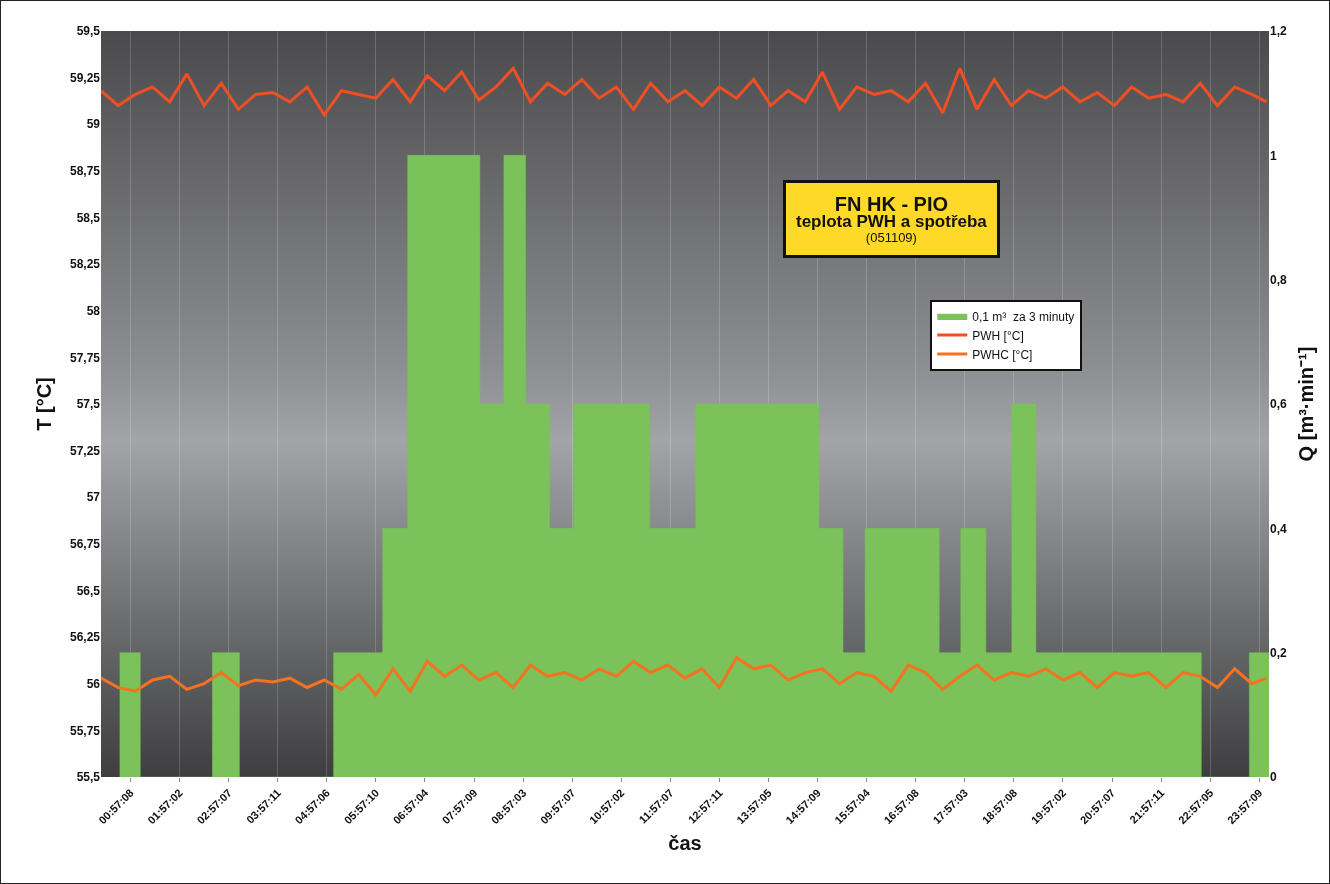  Describe the element at coordinates (88, 777) in the screenshot. I see `y-tick-label: 55,5` at that location.